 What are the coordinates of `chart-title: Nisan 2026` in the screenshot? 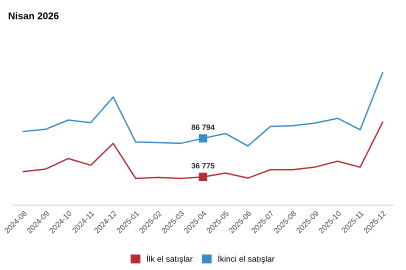 It's located at (33, 16).